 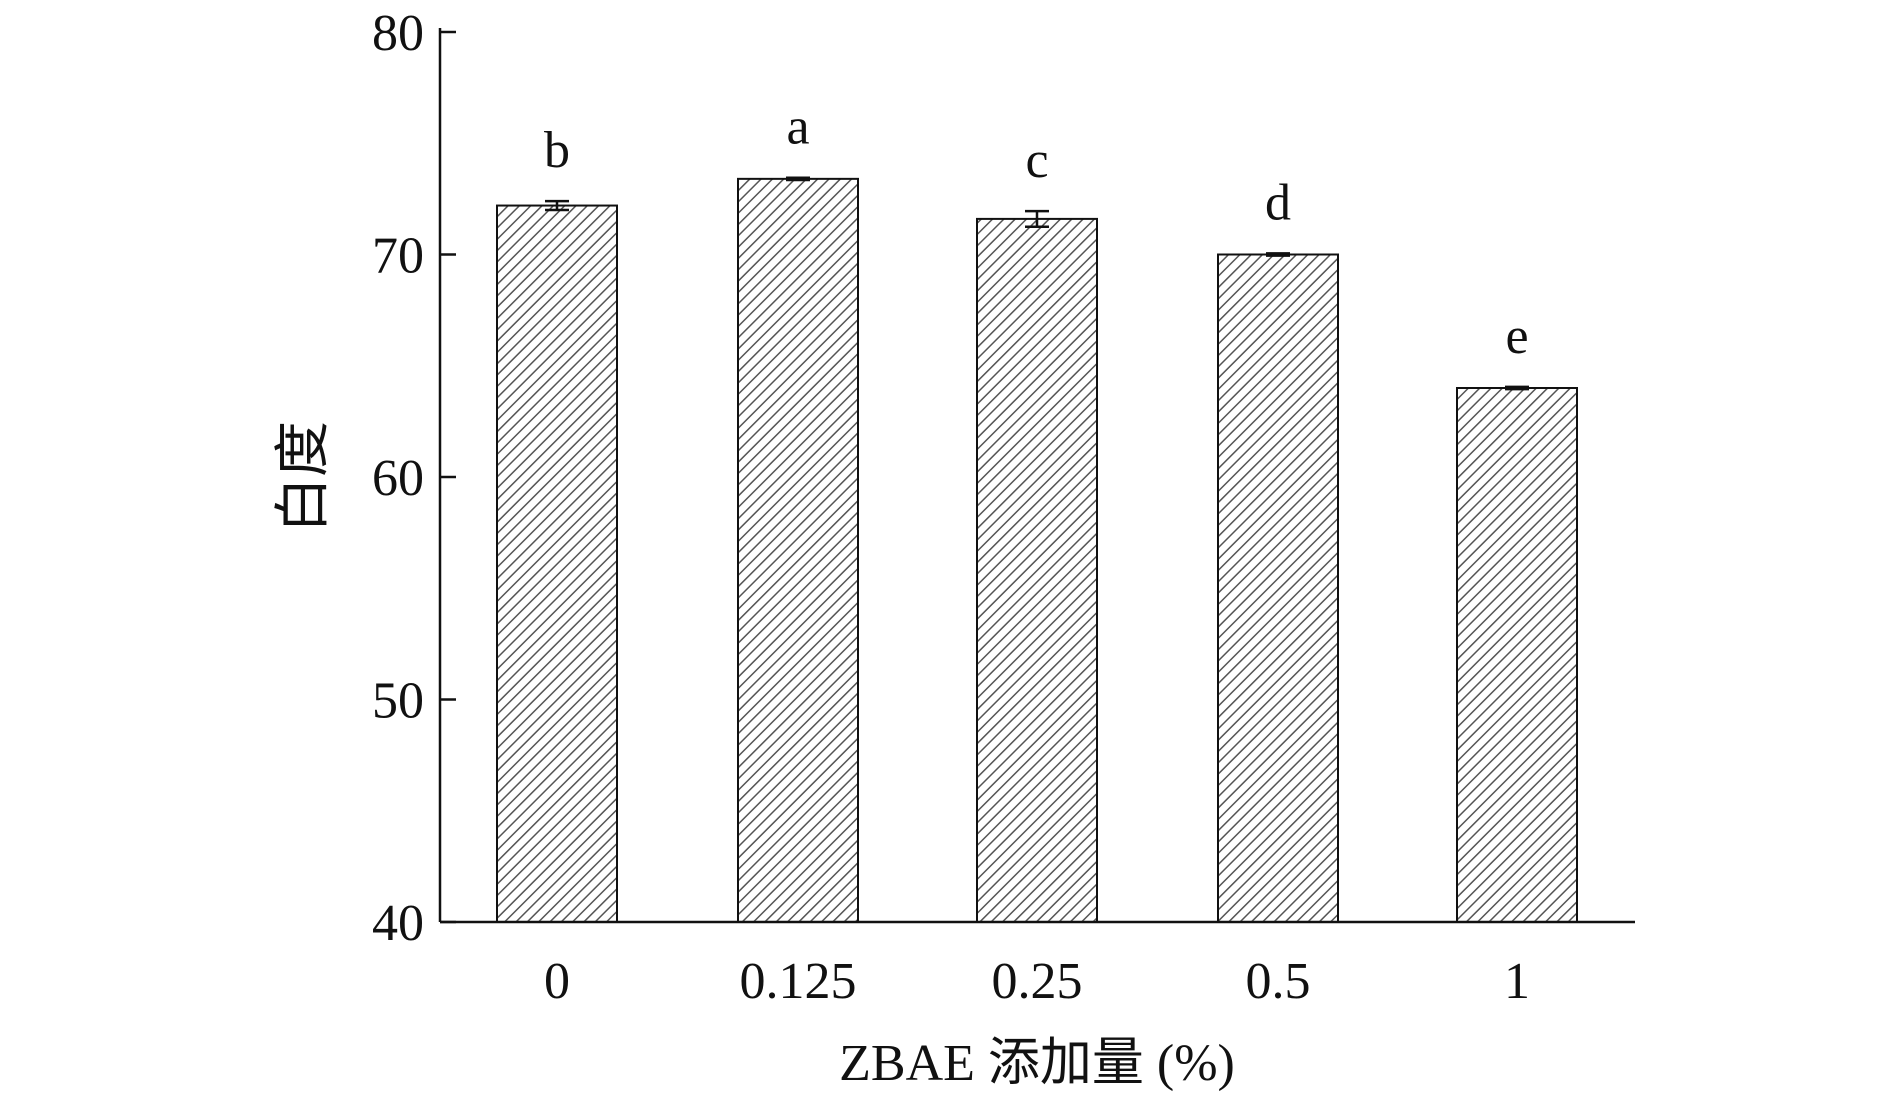 What do you see at coordinates (398, 701) in the screenshot?
I see `y-tick-label: 50` at bounding box center [398, 701].